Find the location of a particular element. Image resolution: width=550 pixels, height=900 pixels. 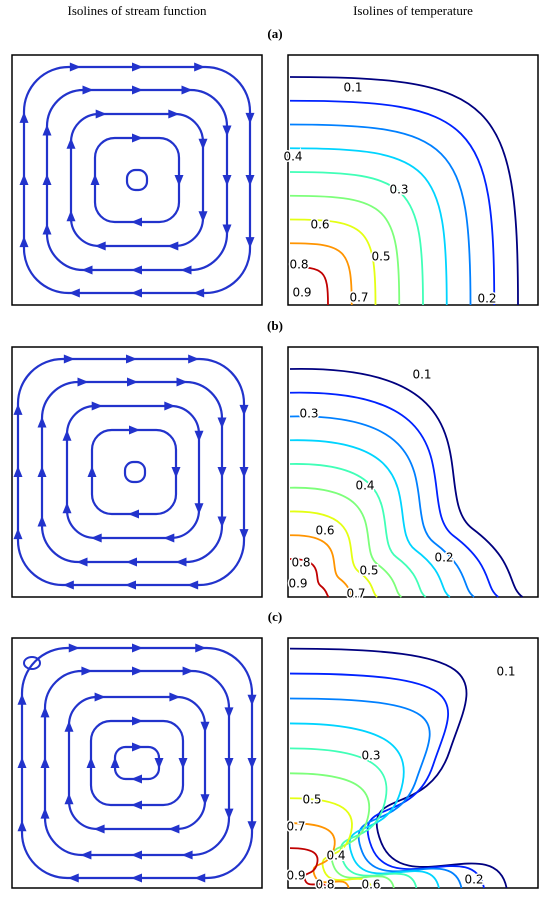

isotherm-label: 0.3 is located at coordinates (308, 414).